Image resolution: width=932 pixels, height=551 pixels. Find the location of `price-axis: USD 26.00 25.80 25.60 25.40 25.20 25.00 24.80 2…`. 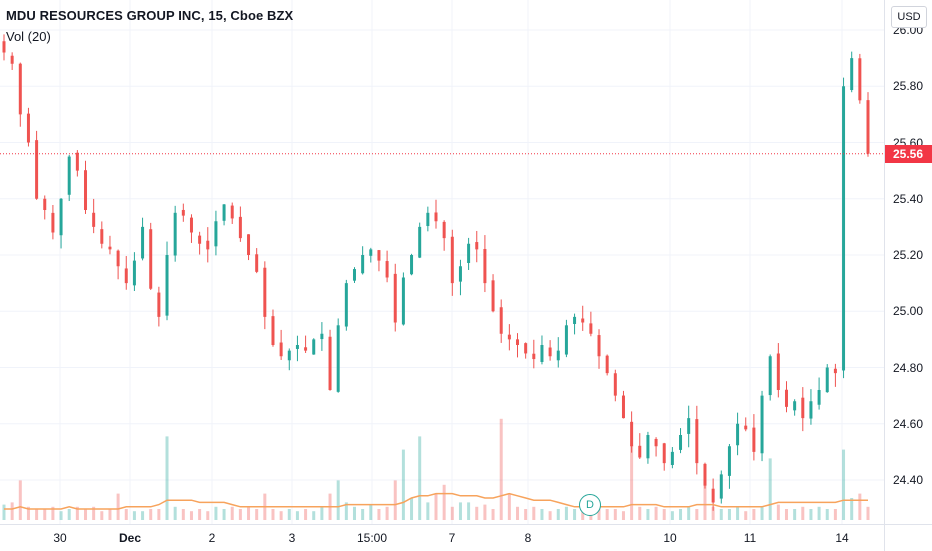

price-axis: USD 26.00 25.80 25.60 25.40 25.20 25.00 24.80 2… is located at coordinates (908, 262).